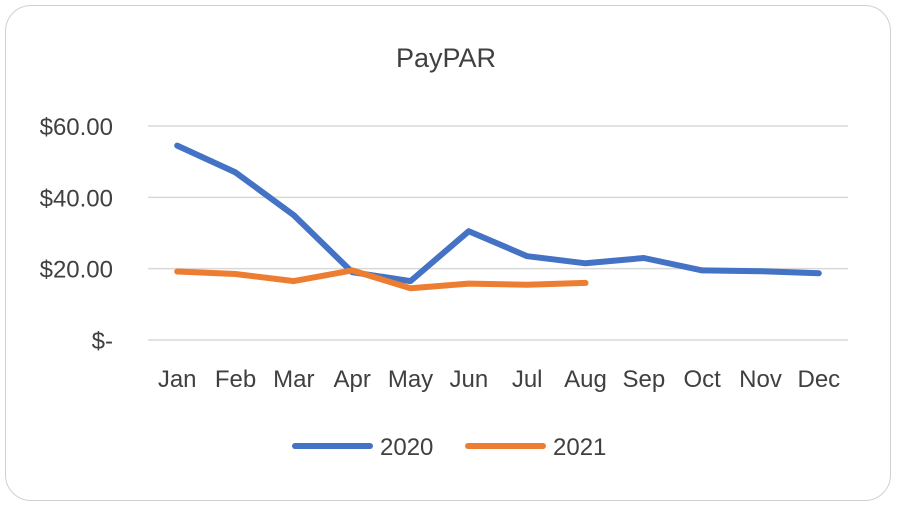 This screenshot has width=900, height=510. Describe the element at coordinates (499, 379) in the screenshot. I see `x-axis: Jan Feb Mar Apr May Jun Jul Aug Sep Oct Nov Dec` at that location.